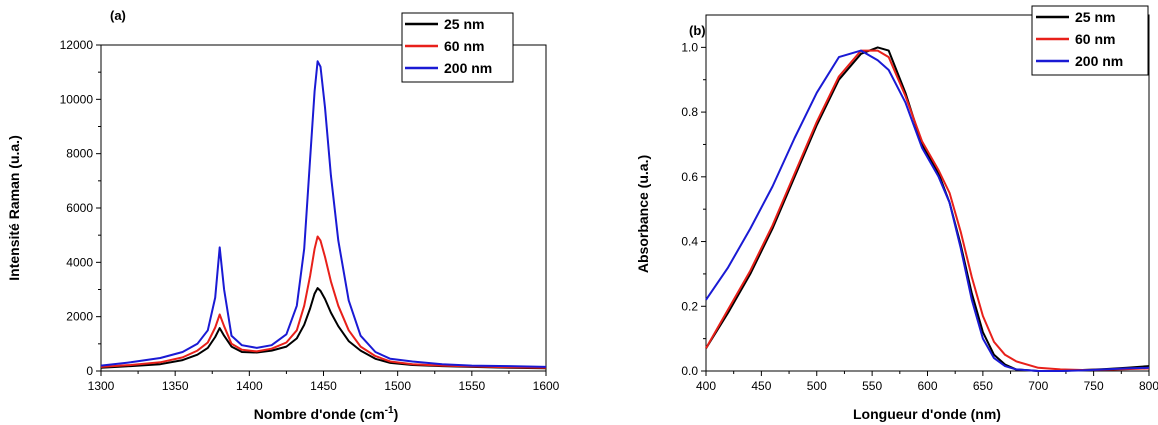 The width and height of the screenshot is (1158, 425). Describe the element at coordinates (1094, 386) in the screenshot. I see `x-tick-label: 750` at that location.